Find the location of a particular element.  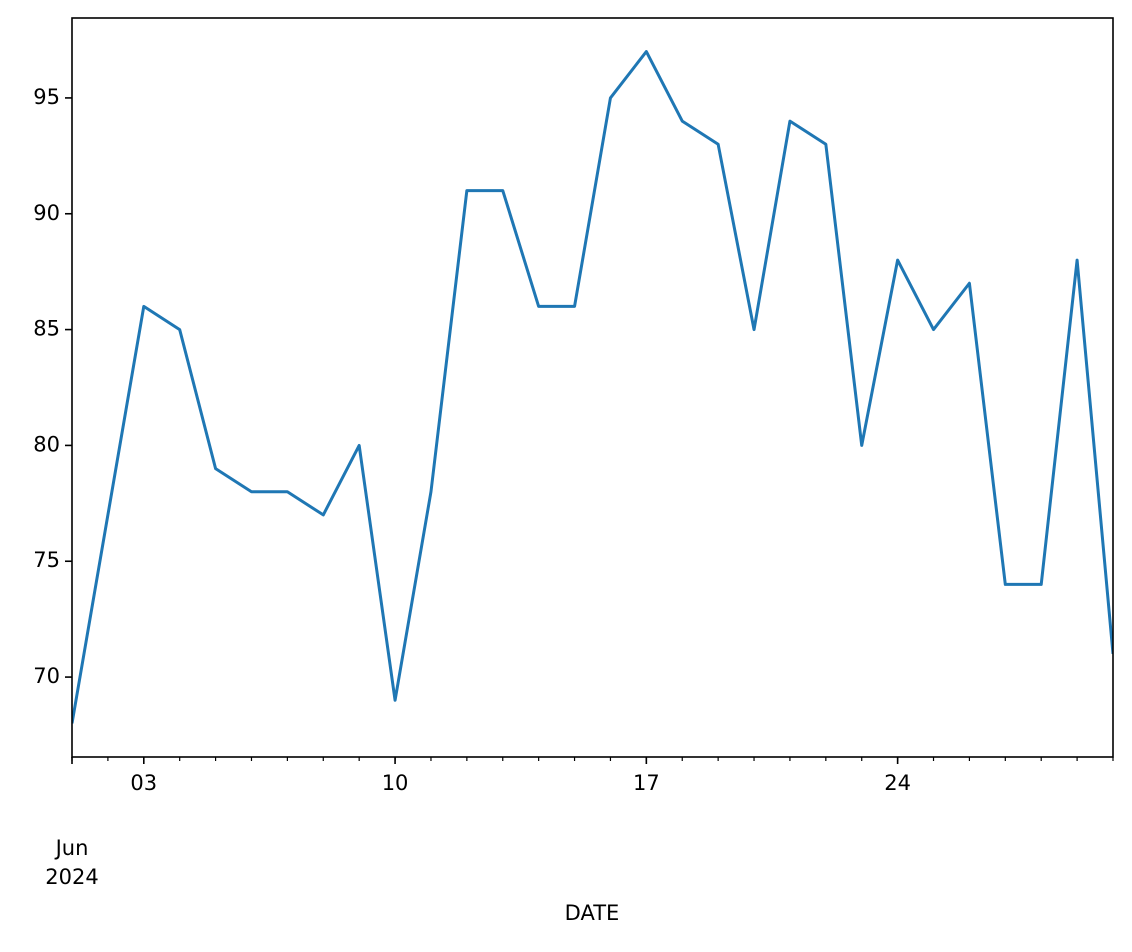

y-tick-label: 70 is located at coordinates (46, 676).